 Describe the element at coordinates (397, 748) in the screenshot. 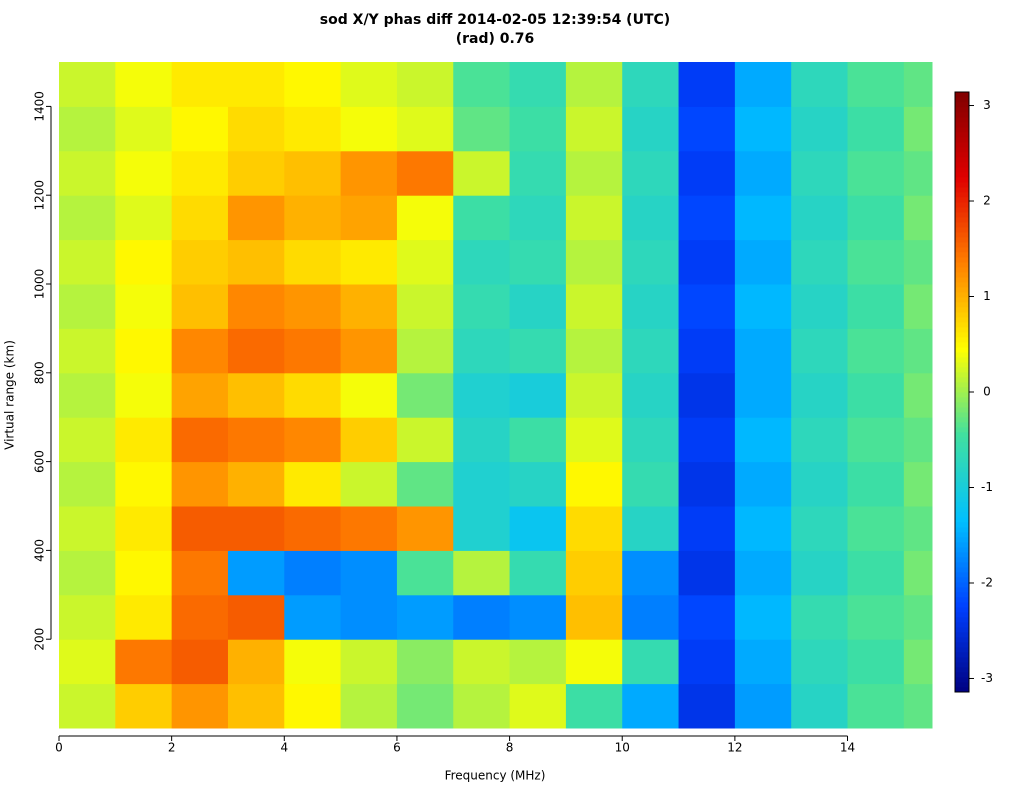

I see `x-tick-label: 6` at that location.